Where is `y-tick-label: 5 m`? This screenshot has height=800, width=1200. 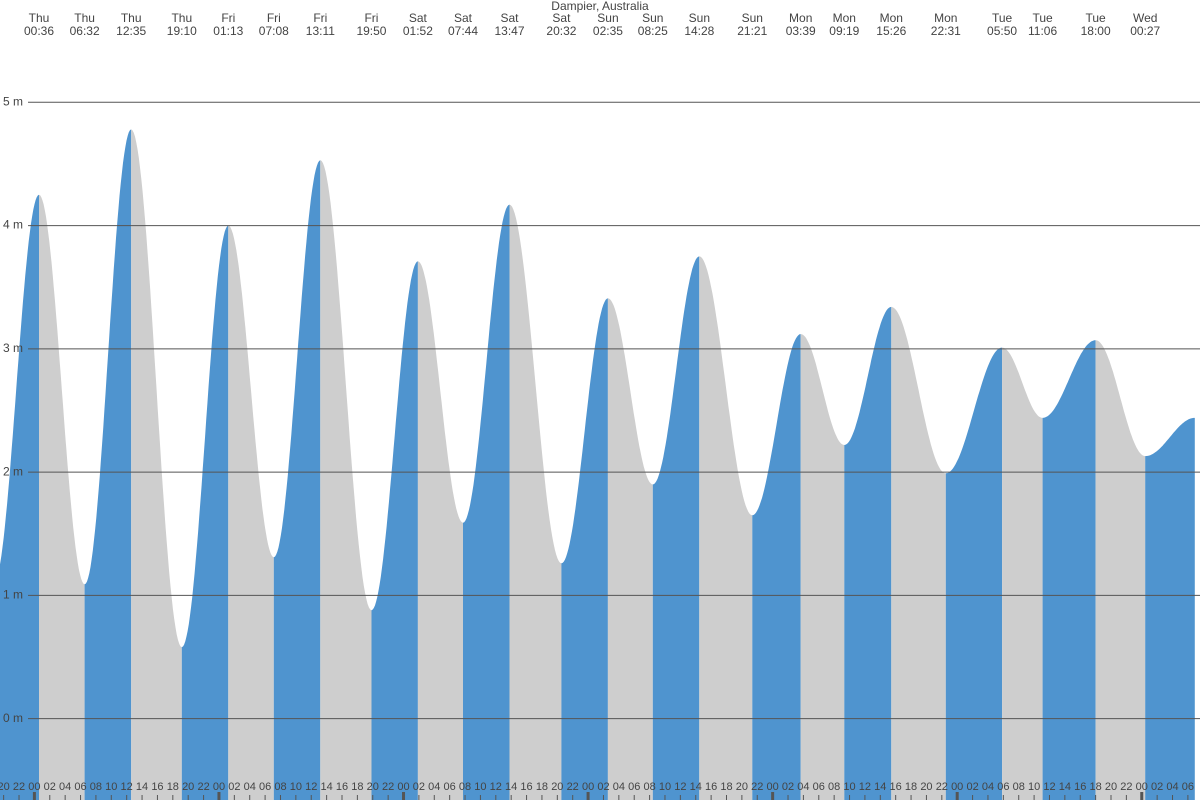
y-tick-label: 5 m is located at coordinates (13, 101).